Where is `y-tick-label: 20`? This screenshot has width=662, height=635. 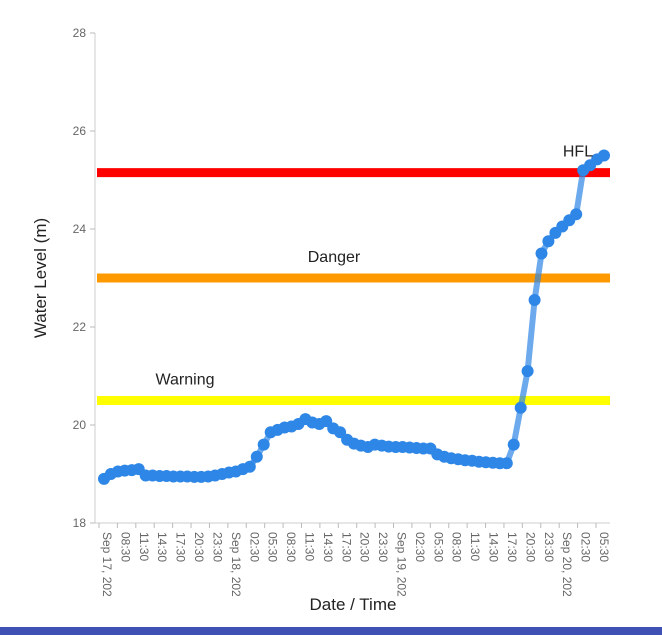 y-tick-label: 20 is located at coordinates (80, 425).